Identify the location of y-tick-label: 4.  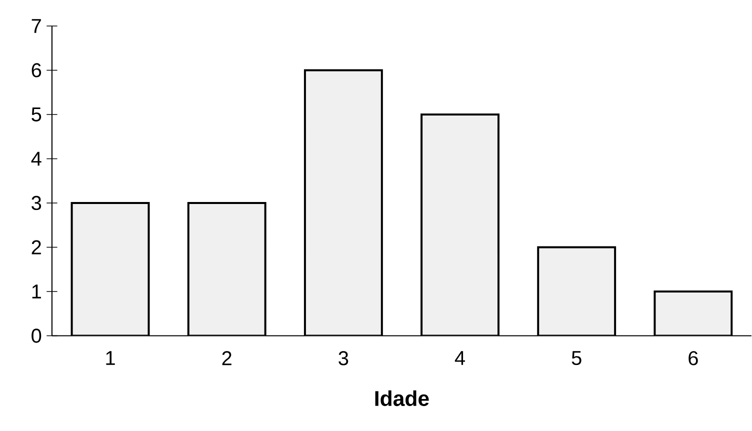
(36, 159).